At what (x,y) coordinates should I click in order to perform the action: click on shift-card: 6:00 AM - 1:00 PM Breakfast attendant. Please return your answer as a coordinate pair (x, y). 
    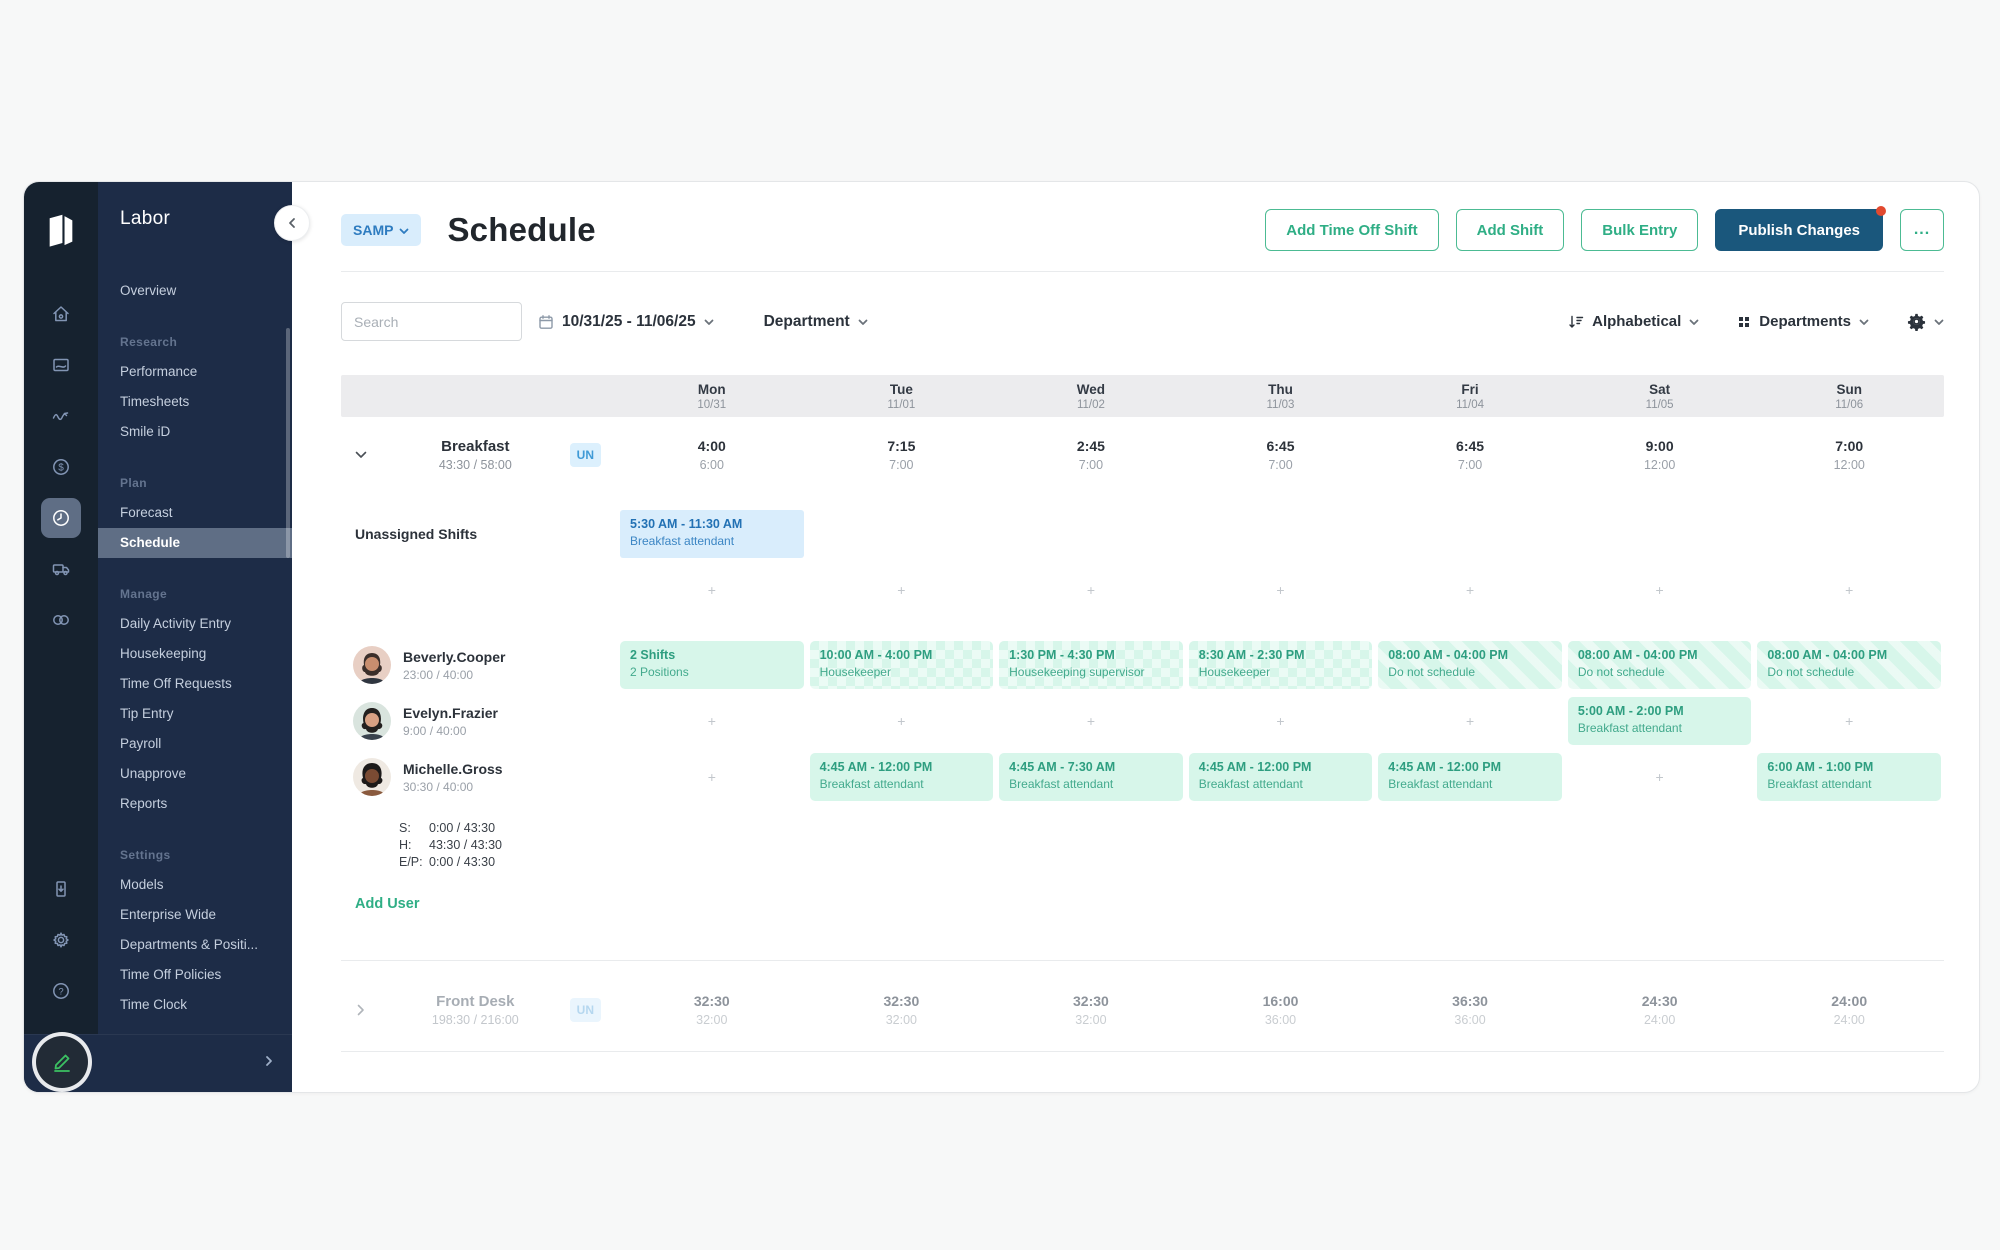
    Looking at the image, I should click on (1849, 777).